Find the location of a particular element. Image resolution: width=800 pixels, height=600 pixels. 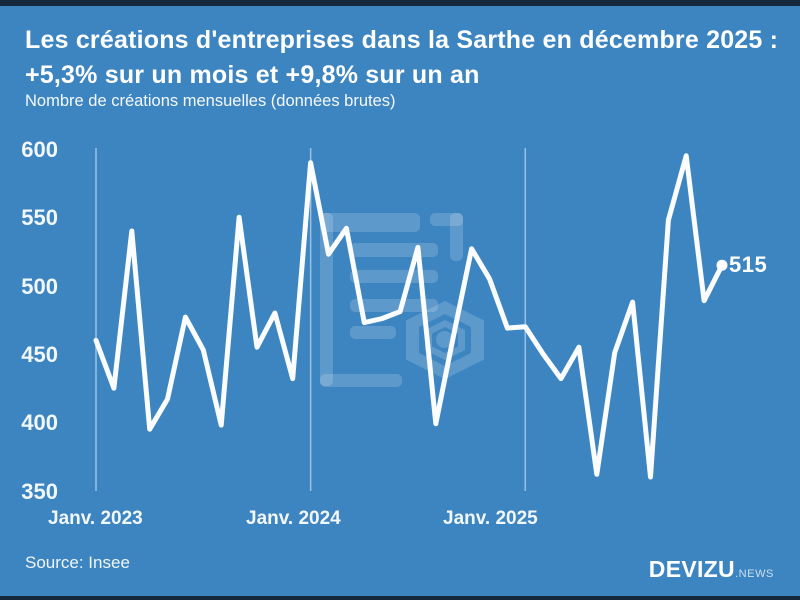

brand-logo: DEVIZU .NEWS is located at coordinates (711, 569).